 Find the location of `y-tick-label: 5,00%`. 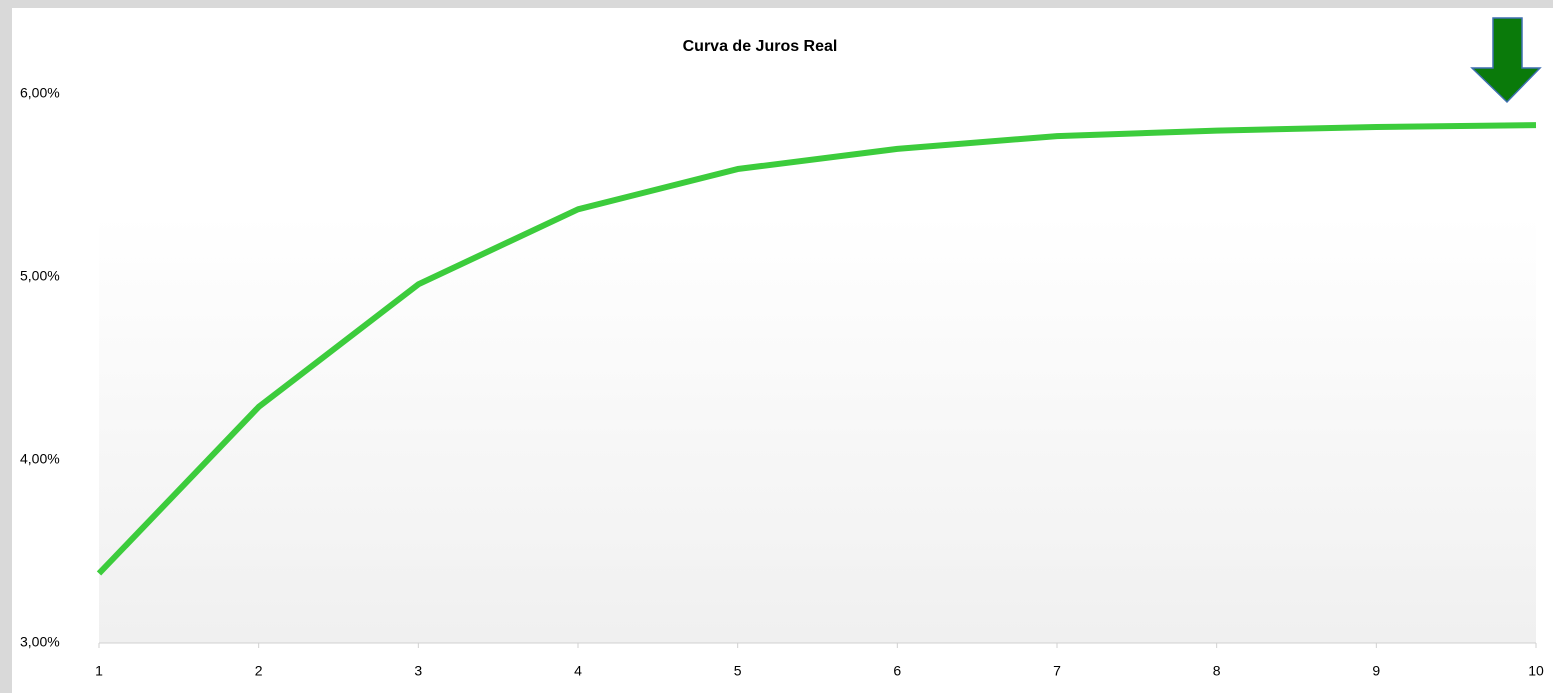

y-tick-label: 5,00% is located at coordinates (40, 276).